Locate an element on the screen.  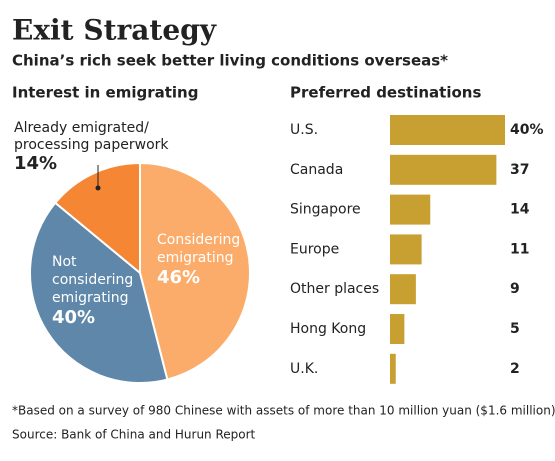
category-label: Singapore is located at coordinates (325, 210).